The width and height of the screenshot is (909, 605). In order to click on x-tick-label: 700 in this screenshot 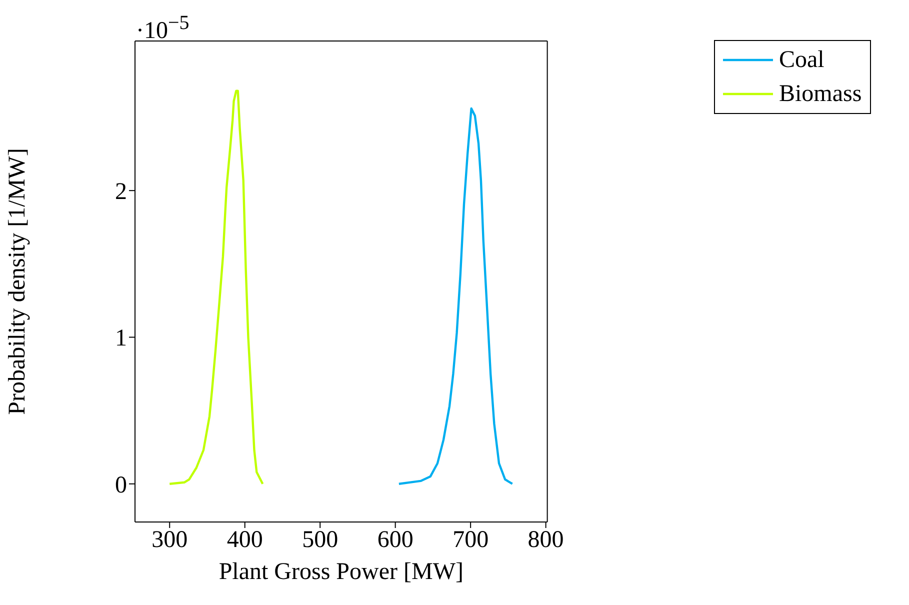, I will do `click(470, 540)`.